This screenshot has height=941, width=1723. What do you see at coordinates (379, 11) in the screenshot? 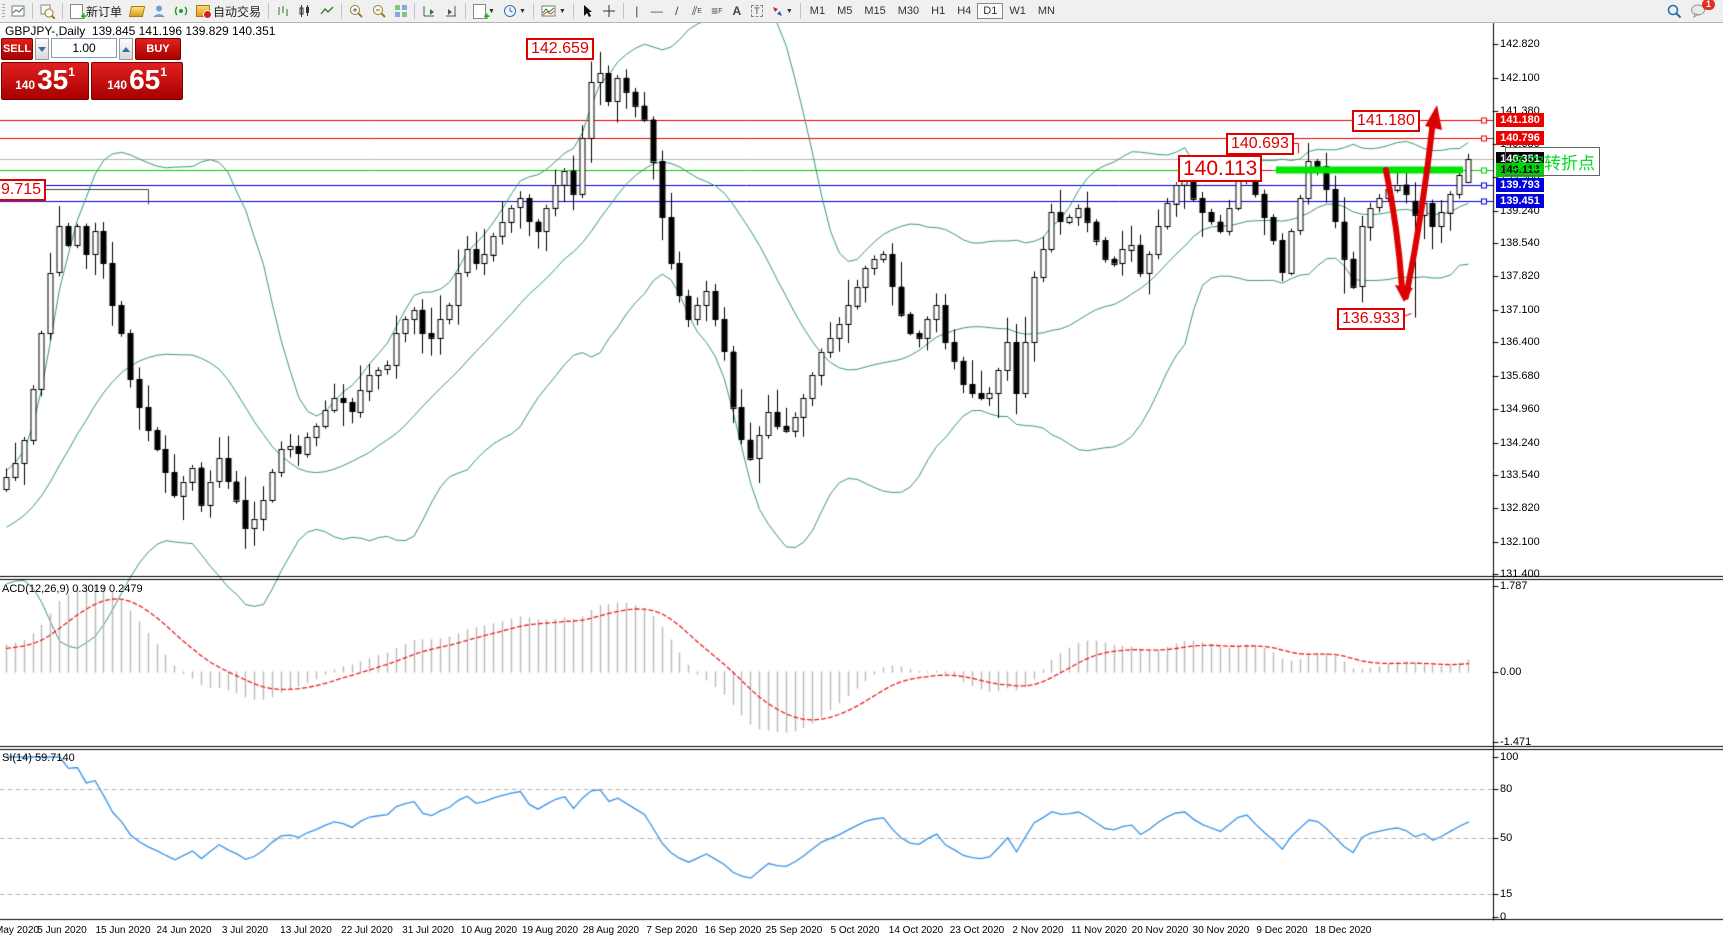
I see `zoom-out-icon` at bounding box center [379, 11].